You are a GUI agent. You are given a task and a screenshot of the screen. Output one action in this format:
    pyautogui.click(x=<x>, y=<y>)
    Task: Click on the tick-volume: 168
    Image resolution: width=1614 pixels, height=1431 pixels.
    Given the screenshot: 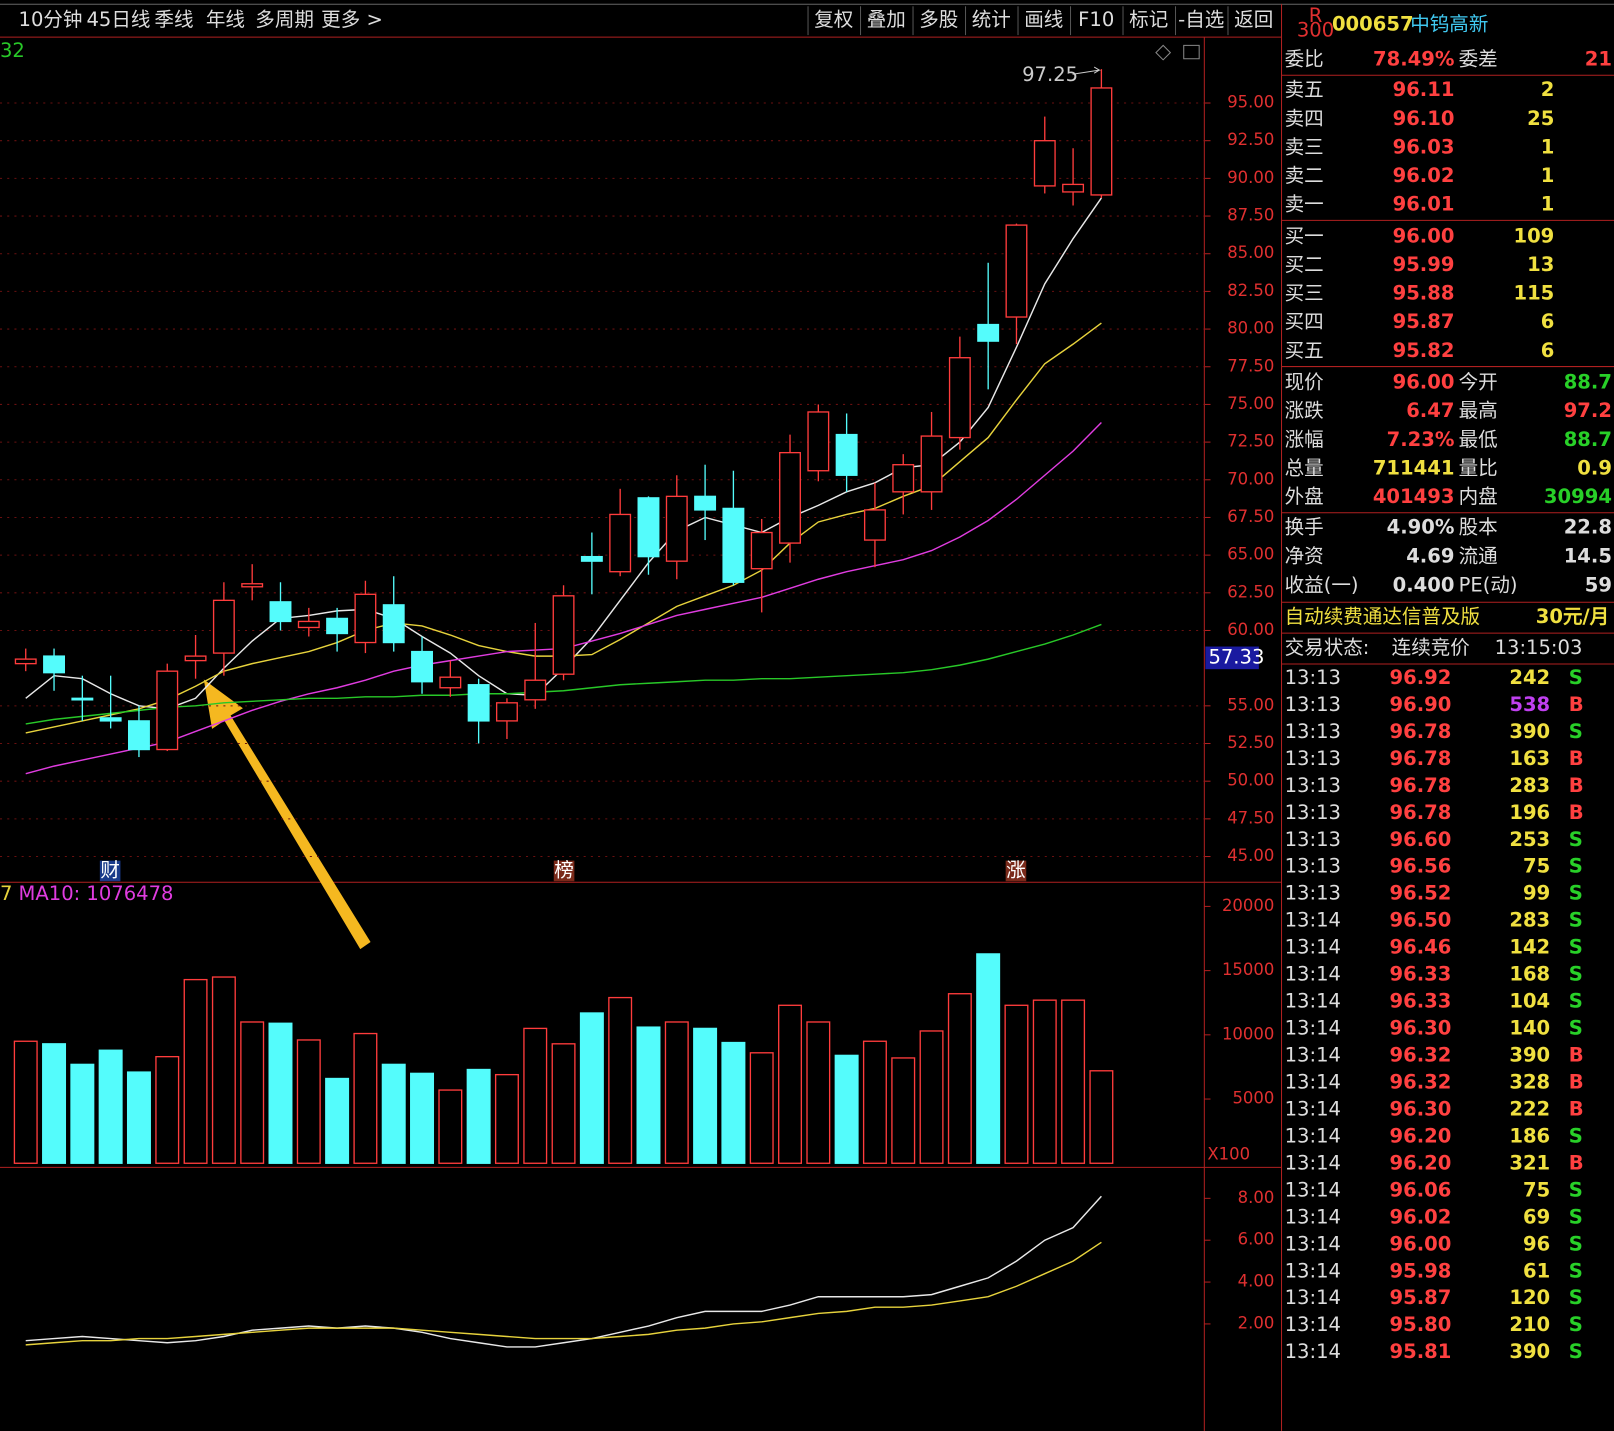 What is the action you would take?
    pyautogui.click(x=1529, y=974)
    